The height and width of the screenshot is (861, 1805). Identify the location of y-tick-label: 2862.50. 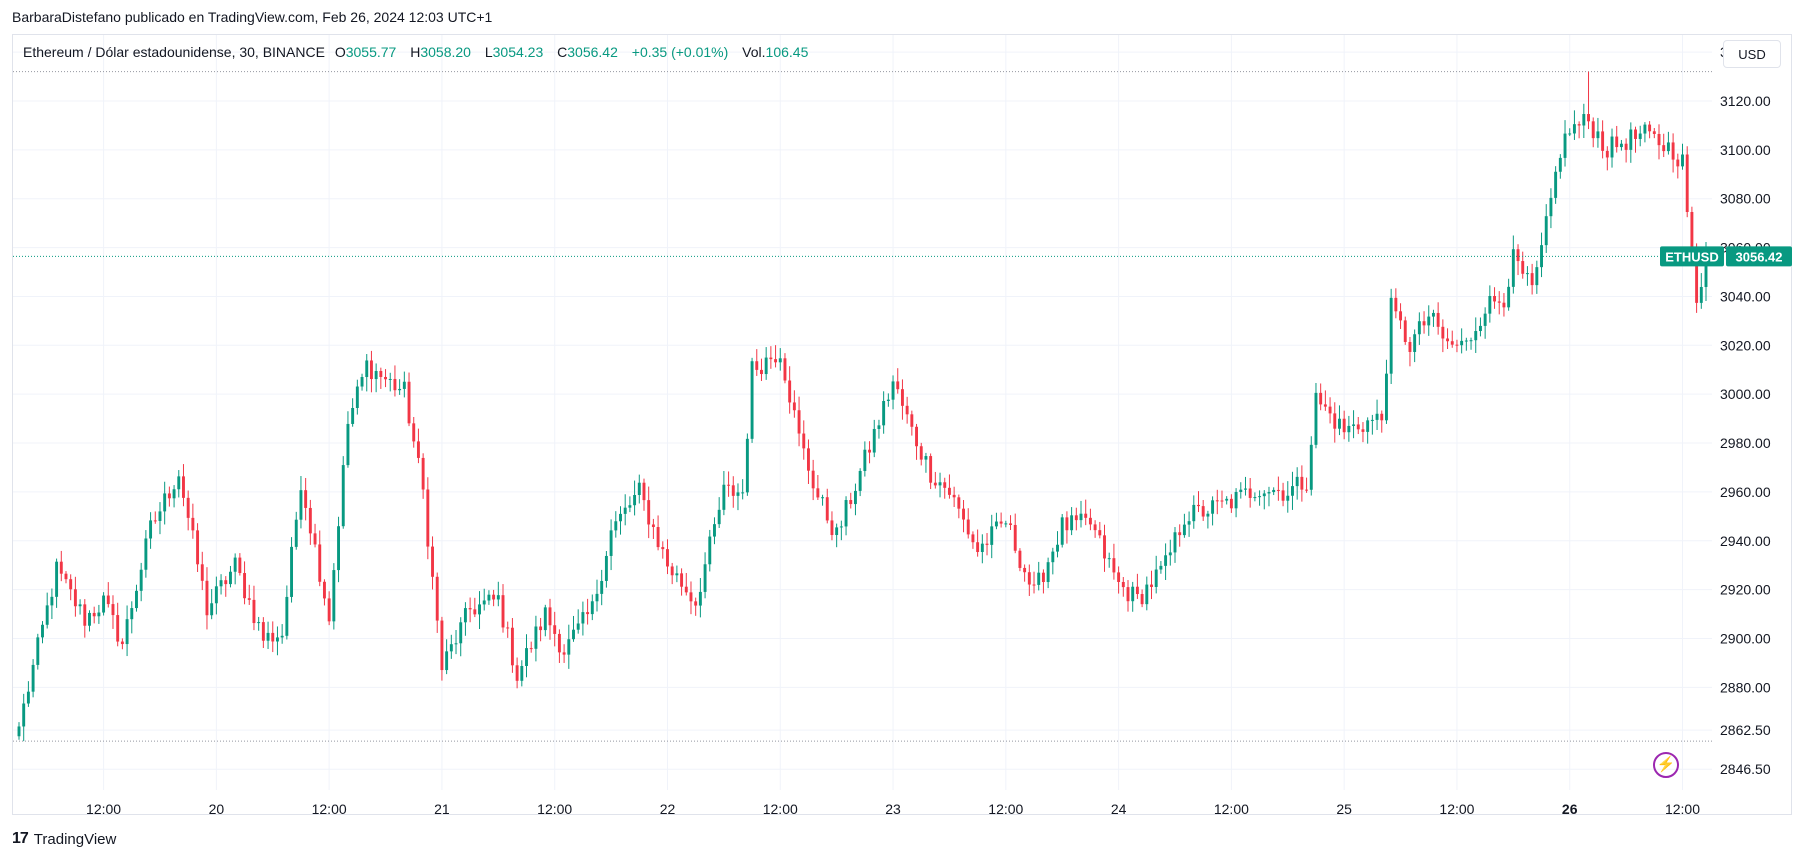
(1745, 730).